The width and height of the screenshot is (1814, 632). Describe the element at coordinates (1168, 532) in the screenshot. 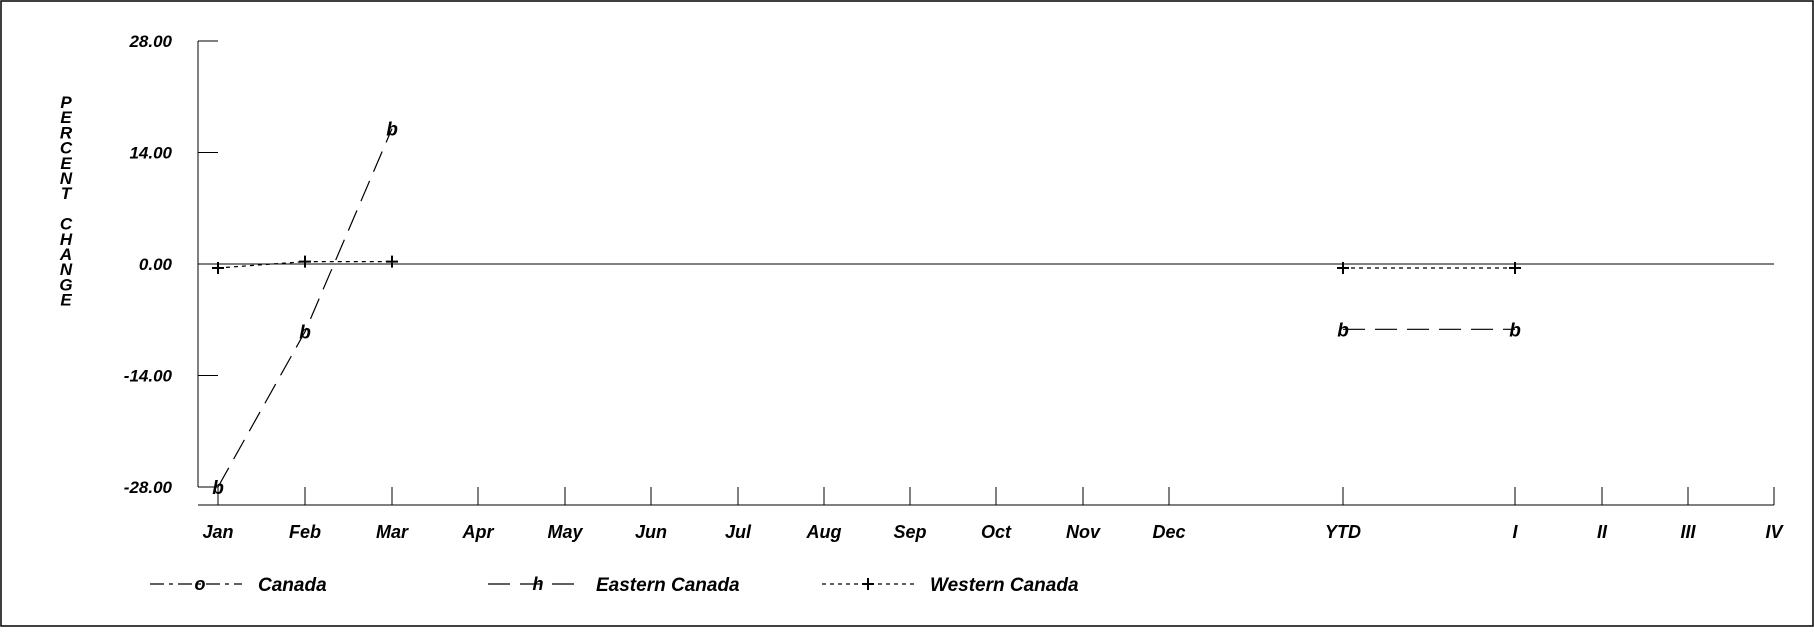

I see `x-tick-label: Dec` at that location.